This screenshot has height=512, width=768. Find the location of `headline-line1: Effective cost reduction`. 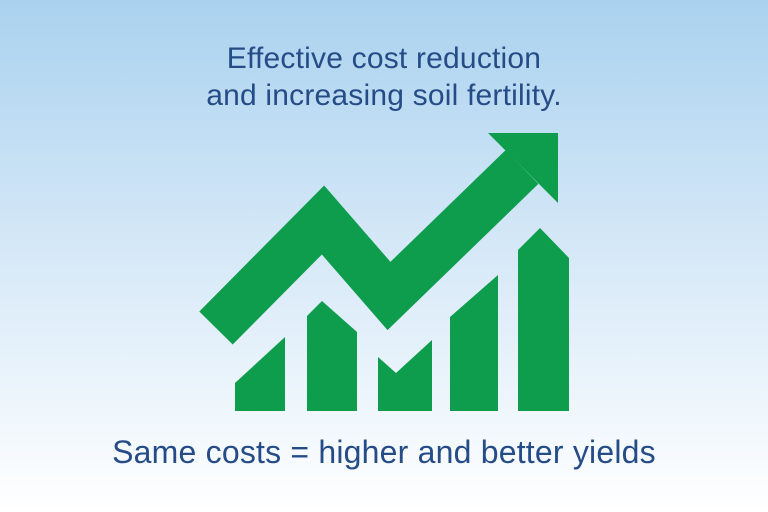

headline-line1: Effective cost reduction is located at coordinates (384, 58).